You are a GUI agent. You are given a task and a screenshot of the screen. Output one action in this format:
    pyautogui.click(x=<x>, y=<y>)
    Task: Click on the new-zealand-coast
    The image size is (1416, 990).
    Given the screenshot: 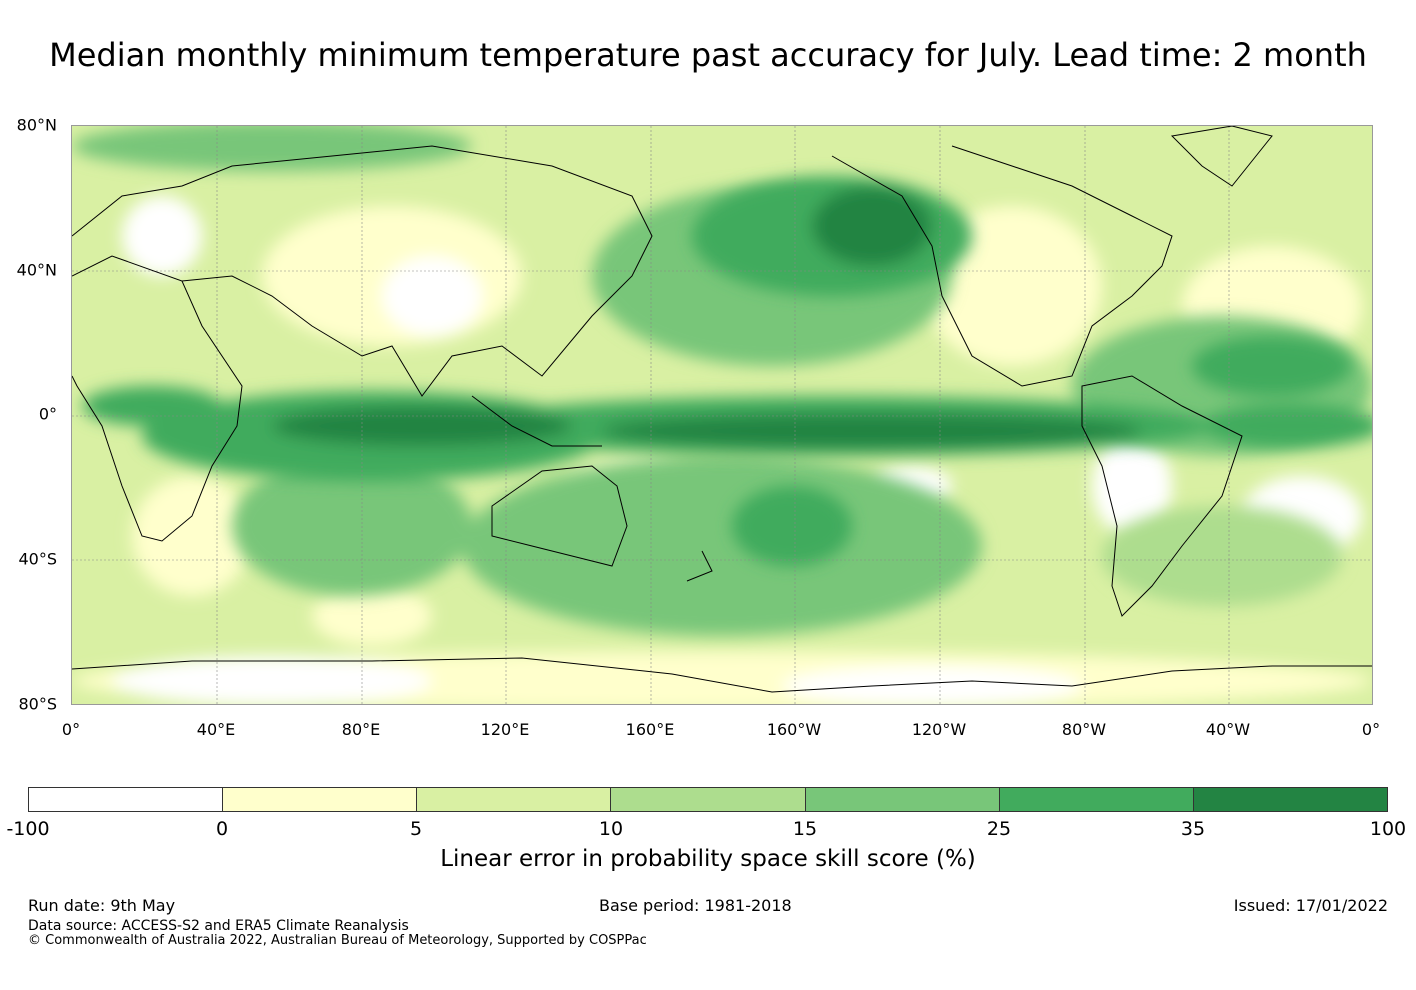 What is the action you would take?
    pyautogui.click(x=699, y=566)
    